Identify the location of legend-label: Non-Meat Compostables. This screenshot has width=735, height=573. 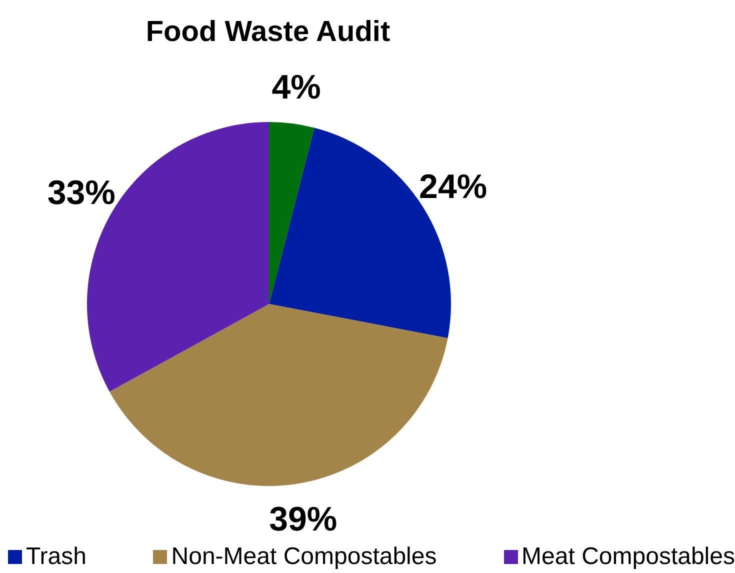
(303, 557).